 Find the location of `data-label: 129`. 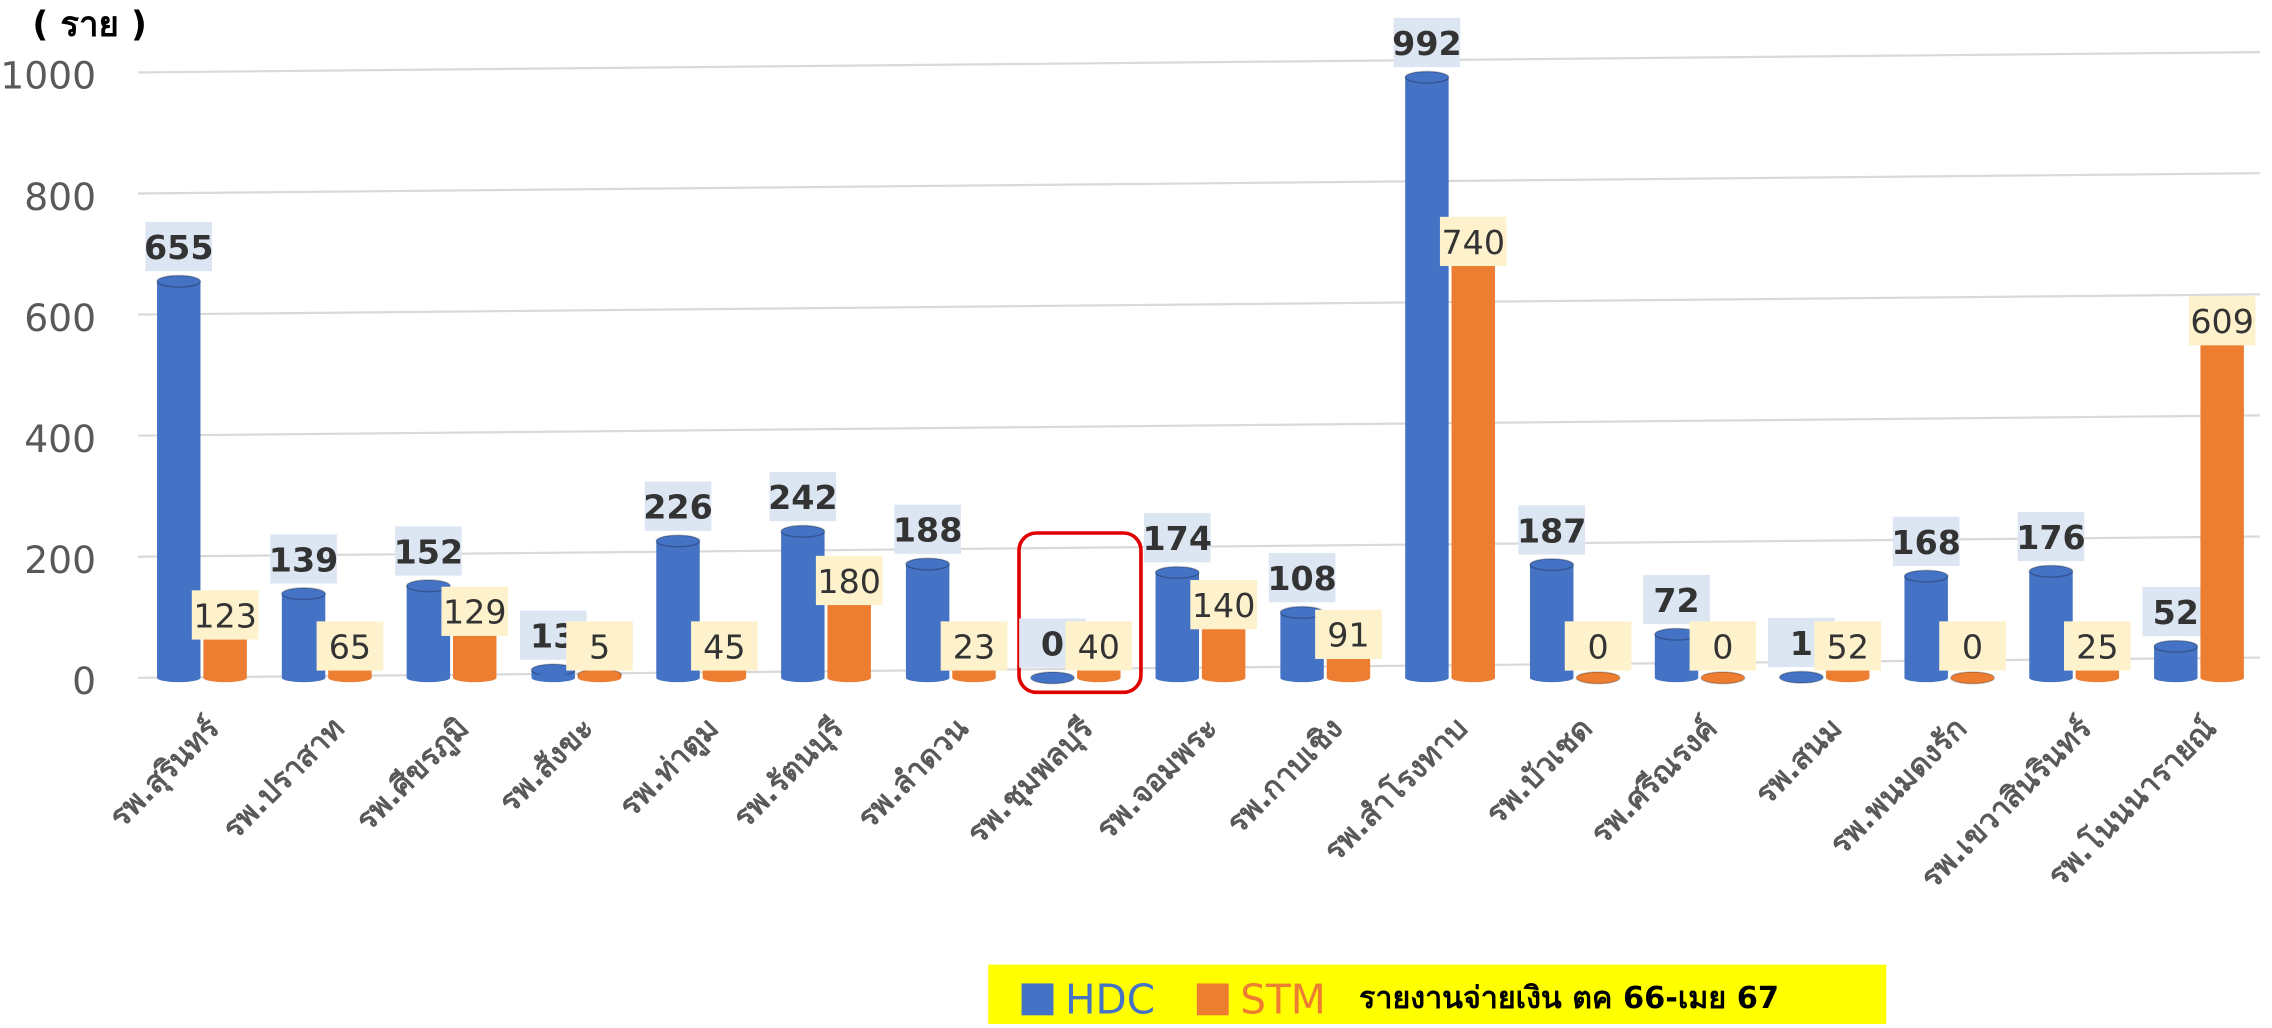

data-label: 129 is located at coordinates (475, 611).